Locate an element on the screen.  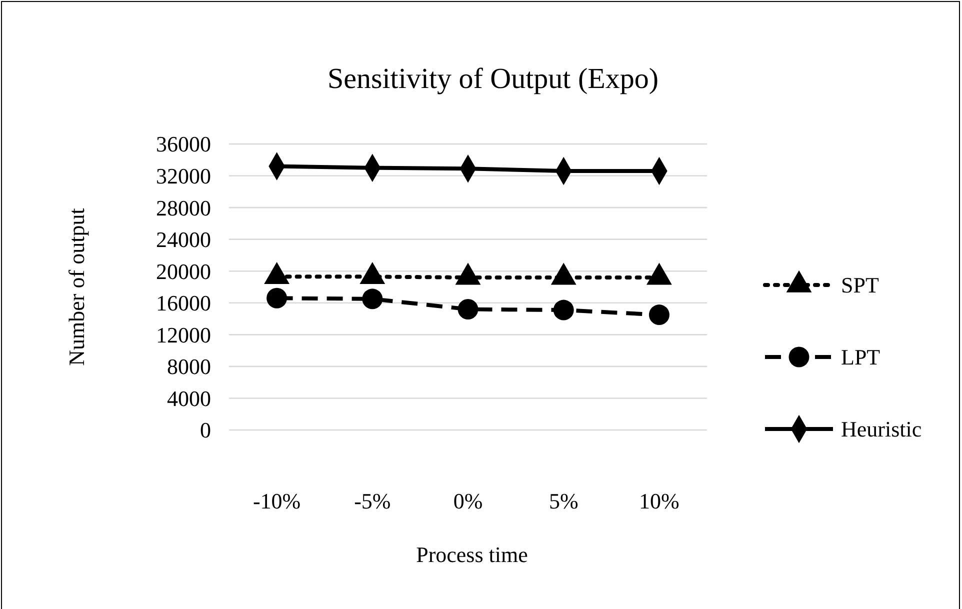
x-axis-title: Process time is located at coordinates (472, 554).